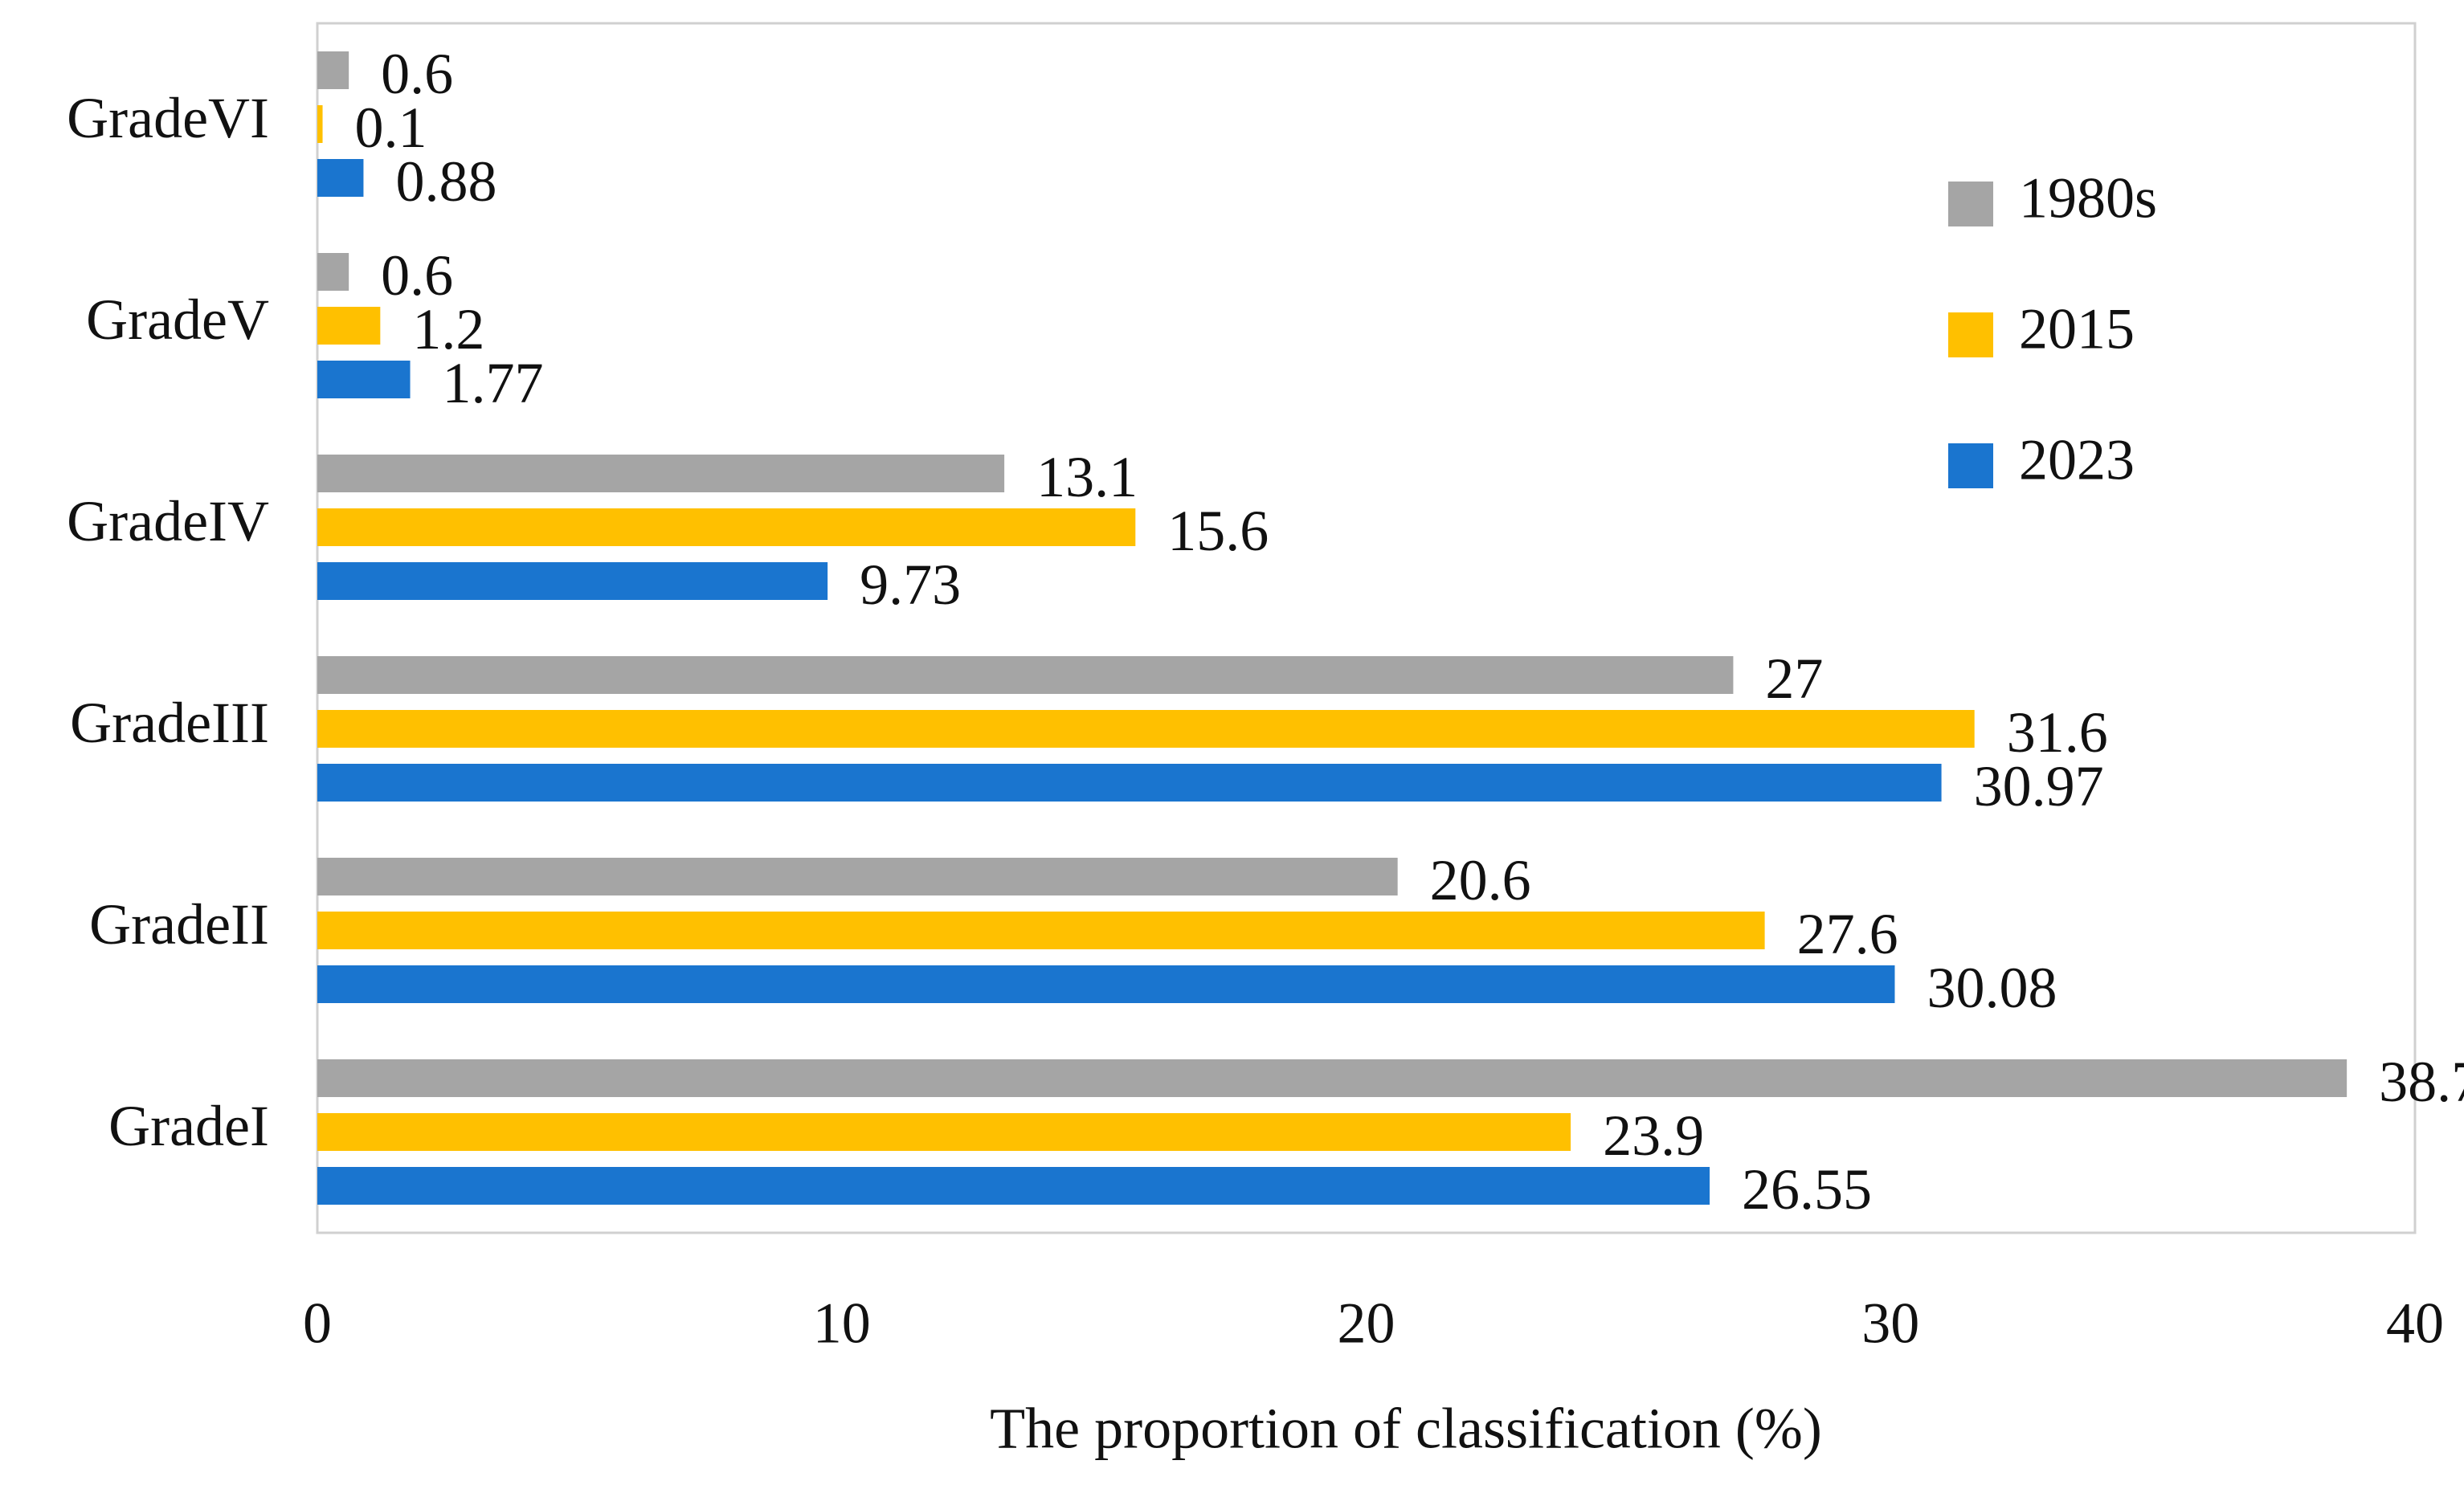  What do you see at coordinates (1890, 1324) in the screenshot?
I see `x-tick-label: 30` at bounding box center [1890, 1324].